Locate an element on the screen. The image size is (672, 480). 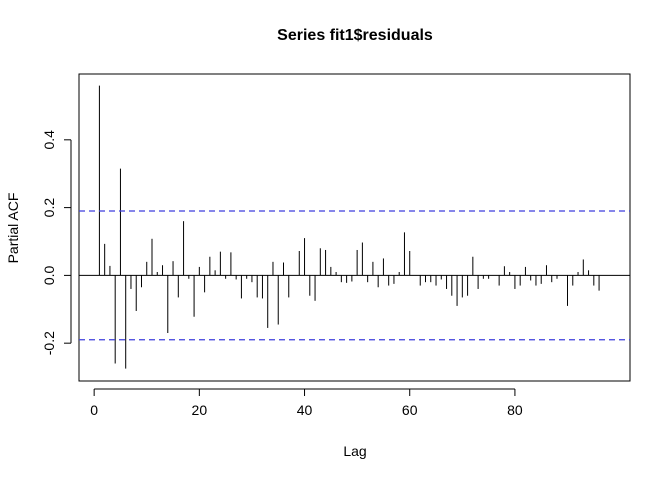
x-axis-label: Lag is located at coordinates (354, 451).